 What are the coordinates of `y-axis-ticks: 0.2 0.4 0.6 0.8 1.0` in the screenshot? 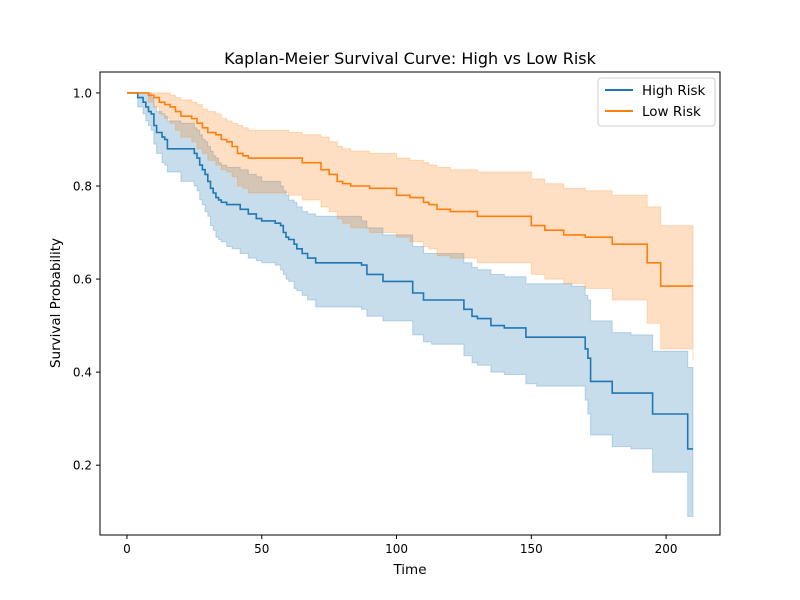 It's located at (86, 279).